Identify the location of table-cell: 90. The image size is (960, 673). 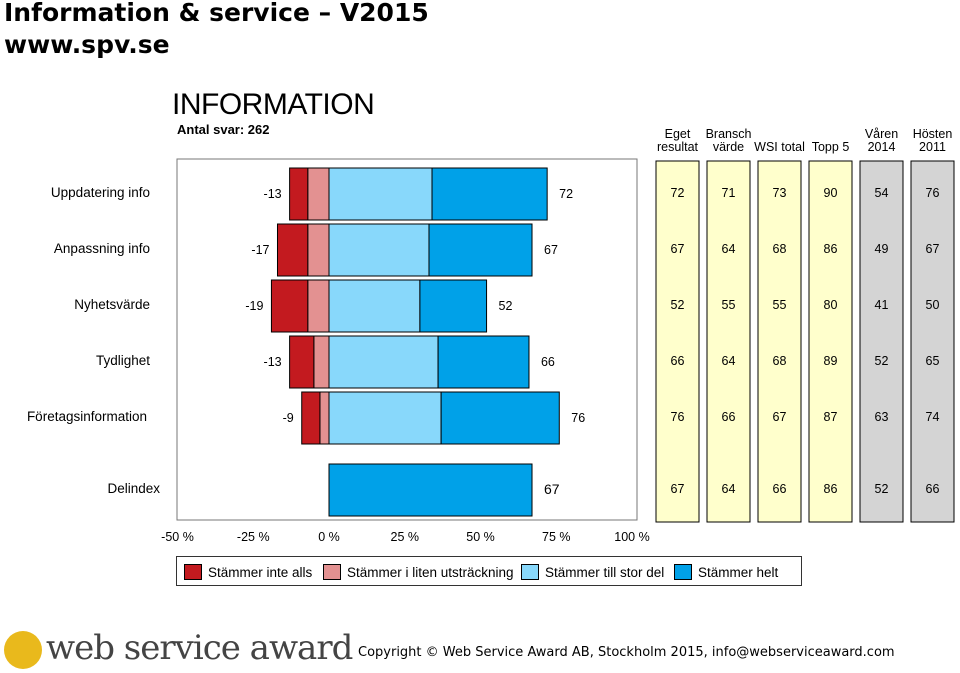
(830, 193).